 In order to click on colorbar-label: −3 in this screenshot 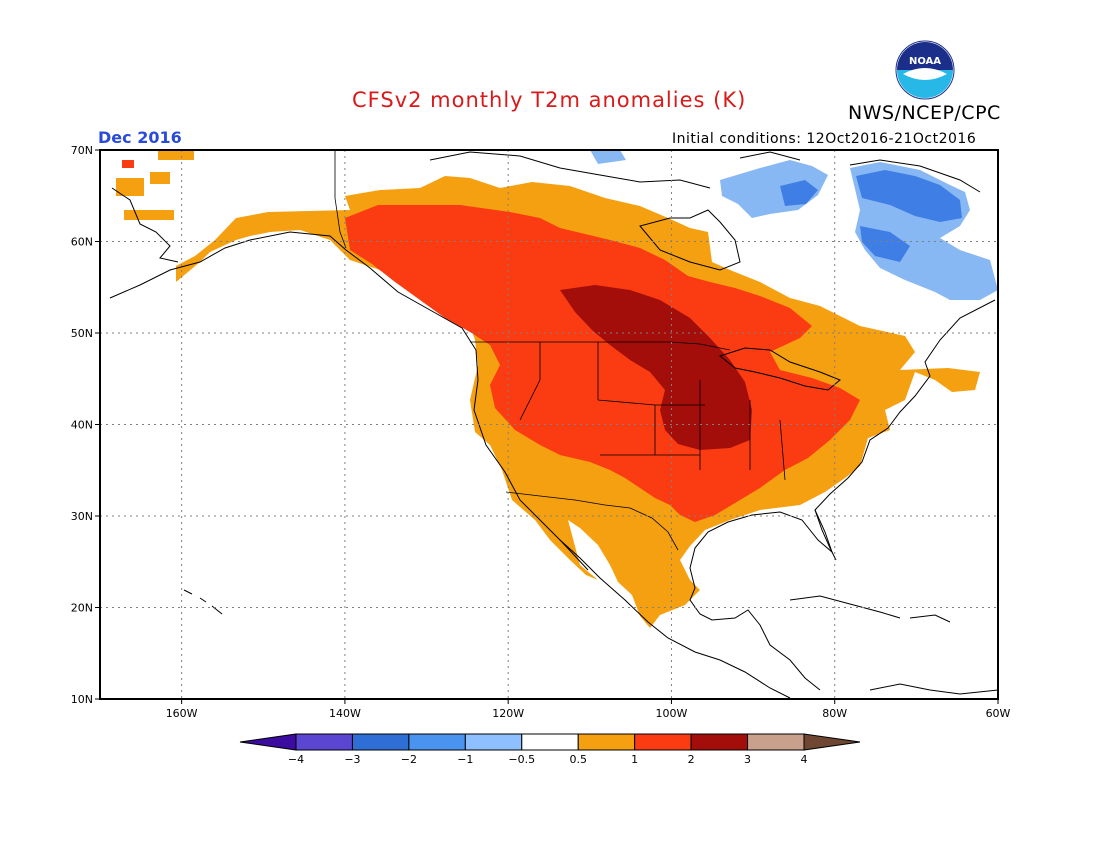, I will do `click(352, 759)`.